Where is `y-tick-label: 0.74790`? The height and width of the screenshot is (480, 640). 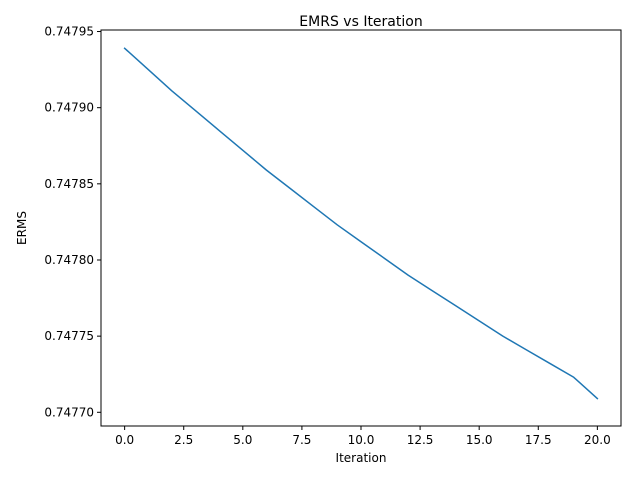 y-tick-label: 0.74790 is located at coordinates (69, 108).